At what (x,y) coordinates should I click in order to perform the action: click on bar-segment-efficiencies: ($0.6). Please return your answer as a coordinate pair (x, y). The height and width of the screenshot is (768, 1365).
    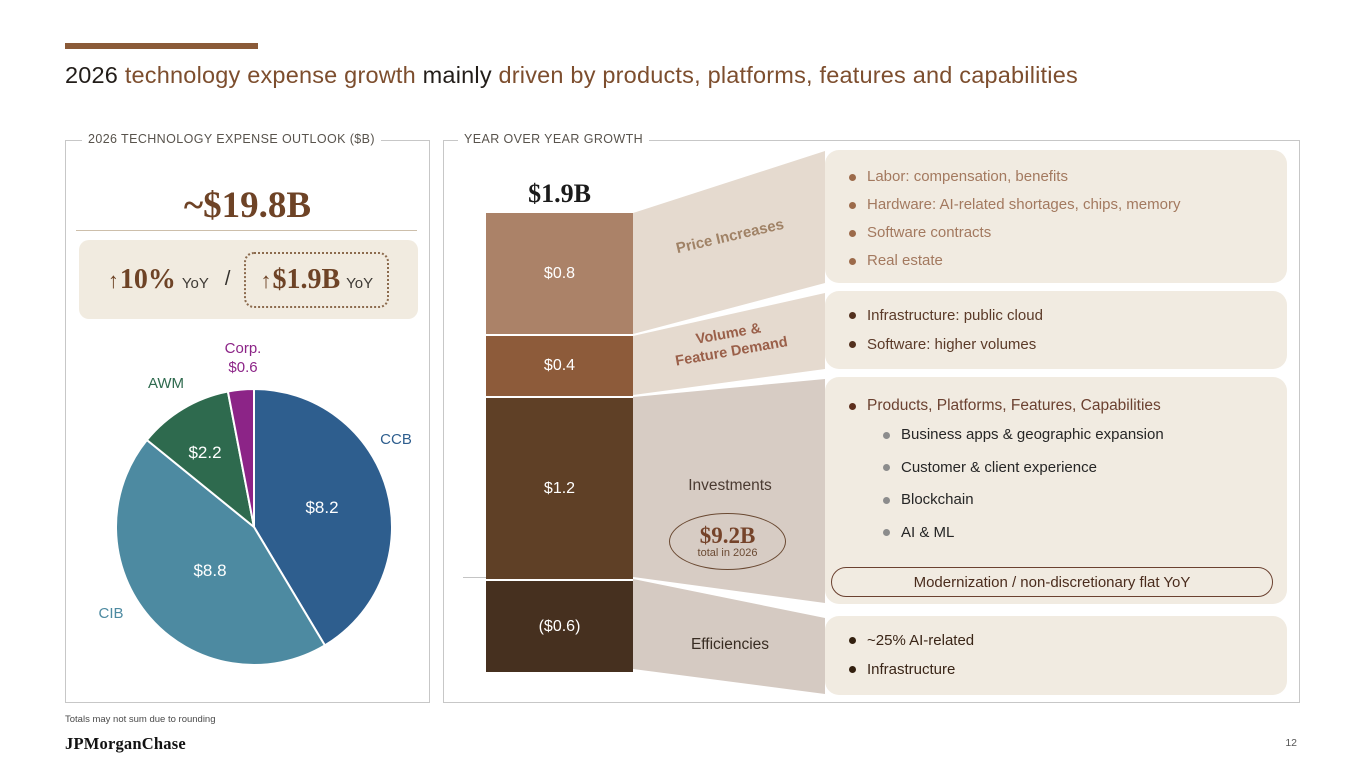
    Looking at the image, I should click on (559, 626).